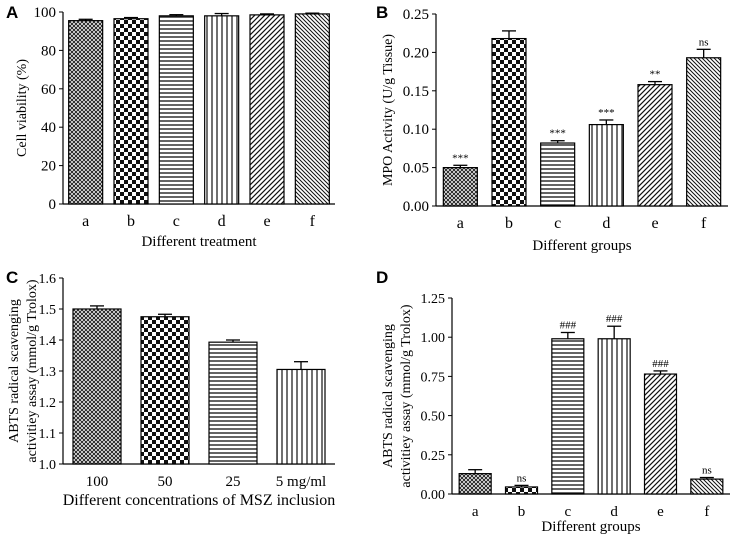 This screenshot has width=747, height=542. What do you see at coordinates (433, 417) in the screenshot?
I see `y-tick-label: 0.50` at bounding box center [433, 417].